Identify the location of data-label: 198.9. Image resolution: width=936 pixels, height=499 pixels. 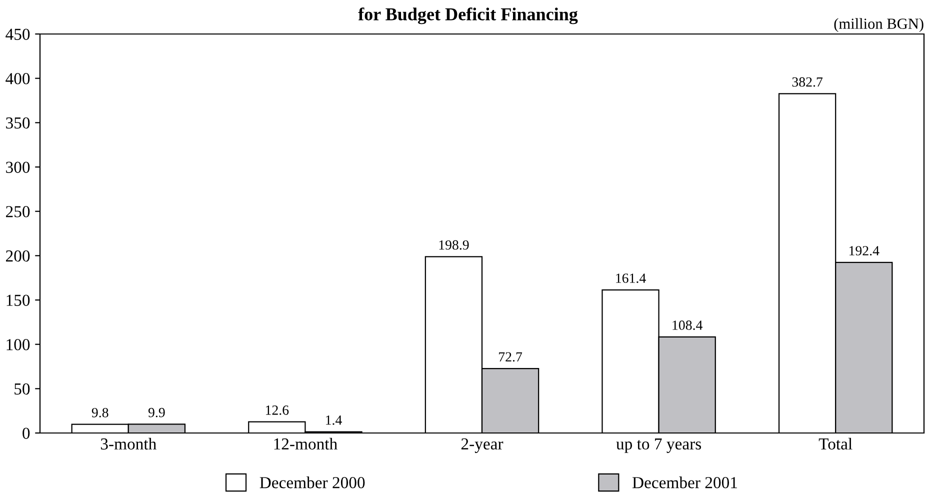
(454, 245).